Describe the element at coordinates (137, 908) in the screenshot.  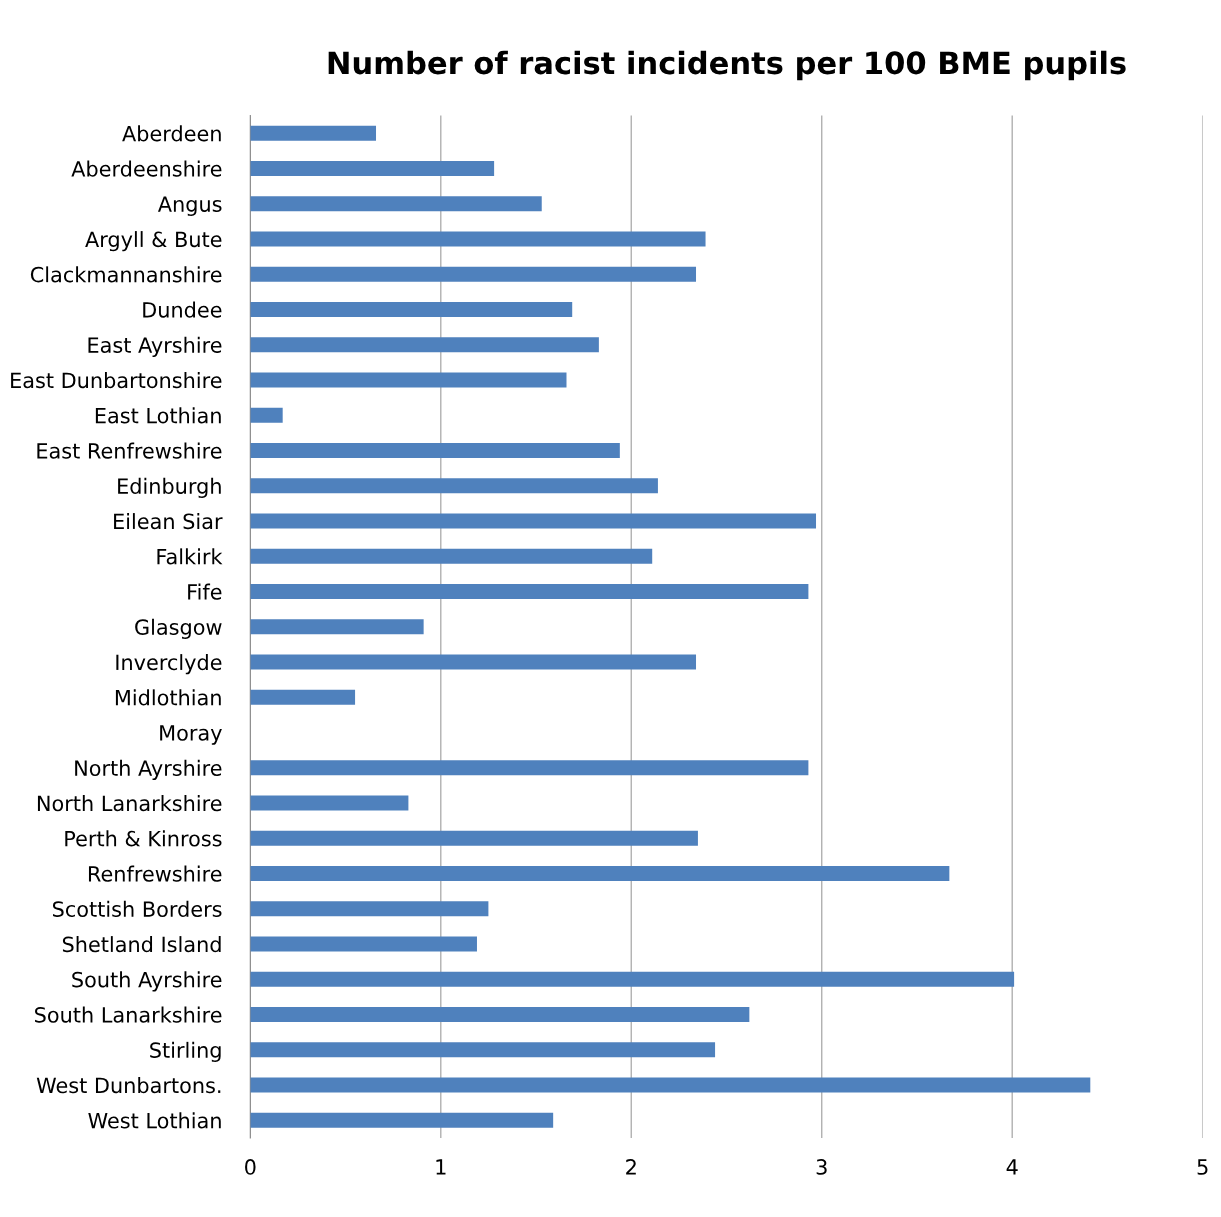
I see `y-tick-label: Scottish Borders` at that location.